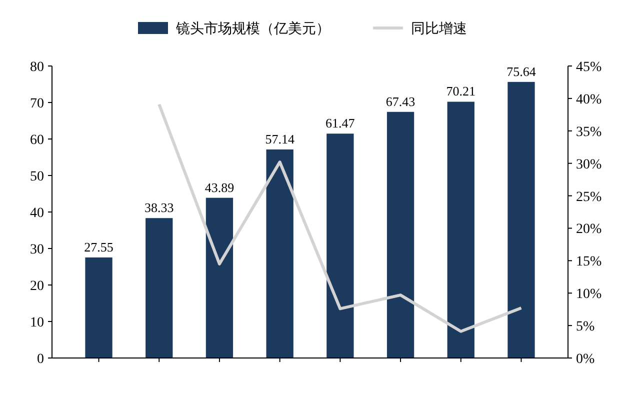 The image size is (640, 397). Describe the element at coordinates (37, 177) in the screenshot. I see `y-tick-label: 50` at that location.